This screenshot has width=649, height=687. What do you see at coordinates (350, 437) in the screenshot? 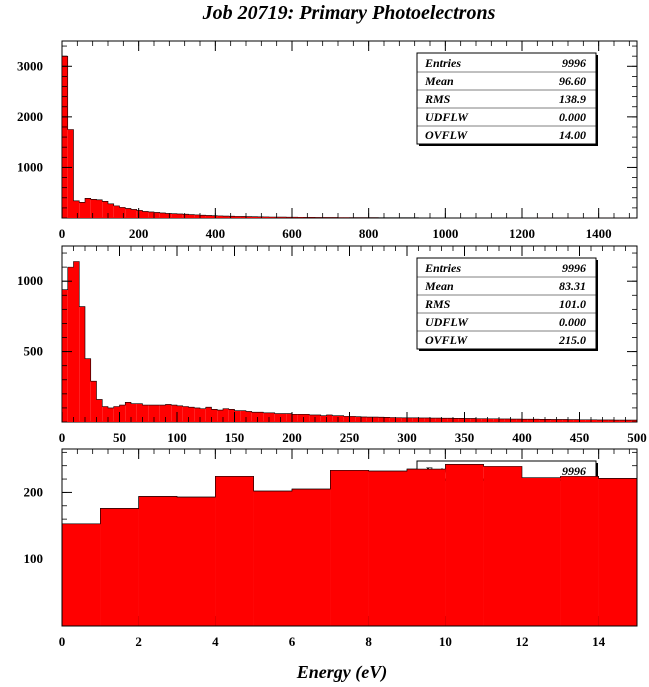
I see `x-tick-label: 250` at bounding box center [350, 437].